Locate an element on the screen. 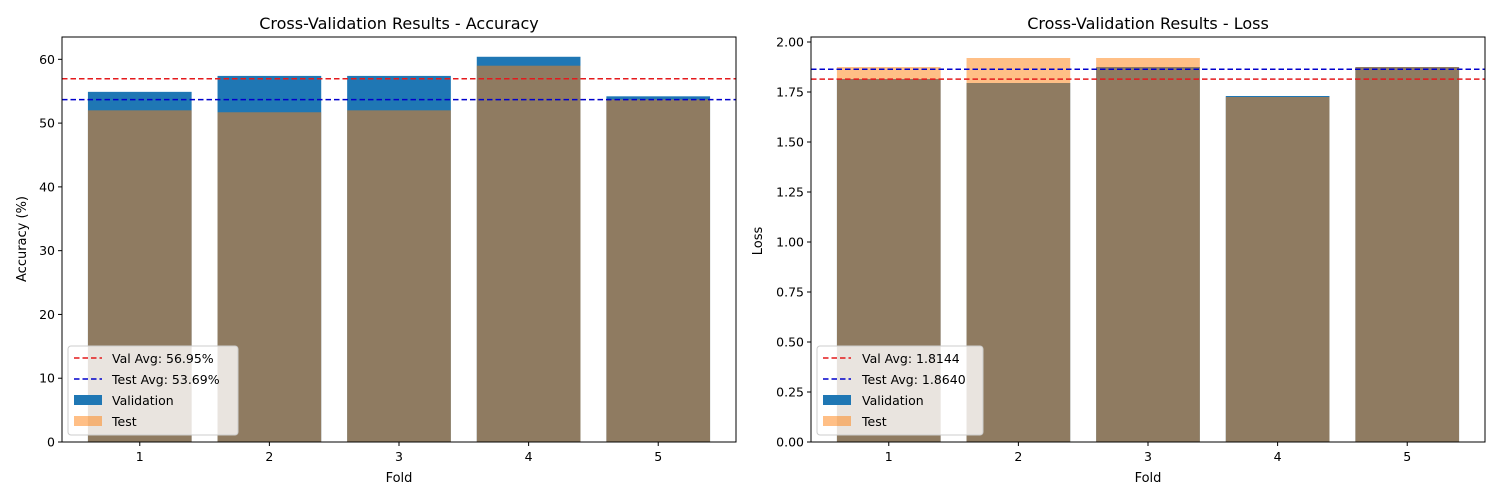 This screenshot has width=1500, height=500. accuracy-x-tick-label: 4 is located at coordinates (529, 456).